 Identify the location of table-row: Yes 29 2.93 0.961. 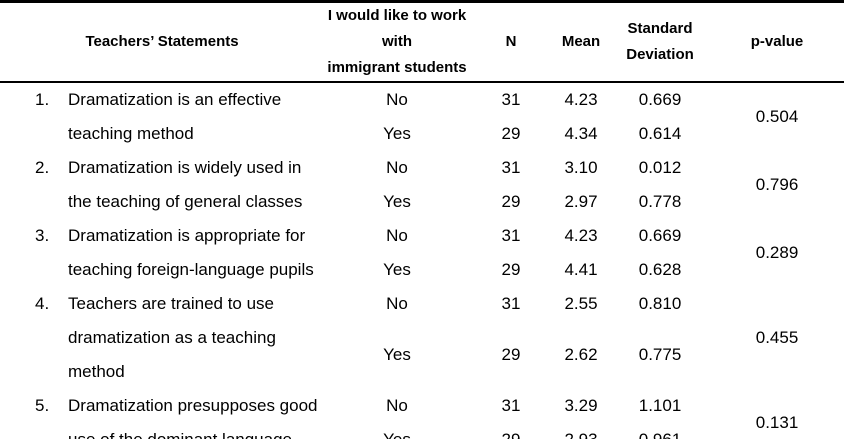
(422, 431).